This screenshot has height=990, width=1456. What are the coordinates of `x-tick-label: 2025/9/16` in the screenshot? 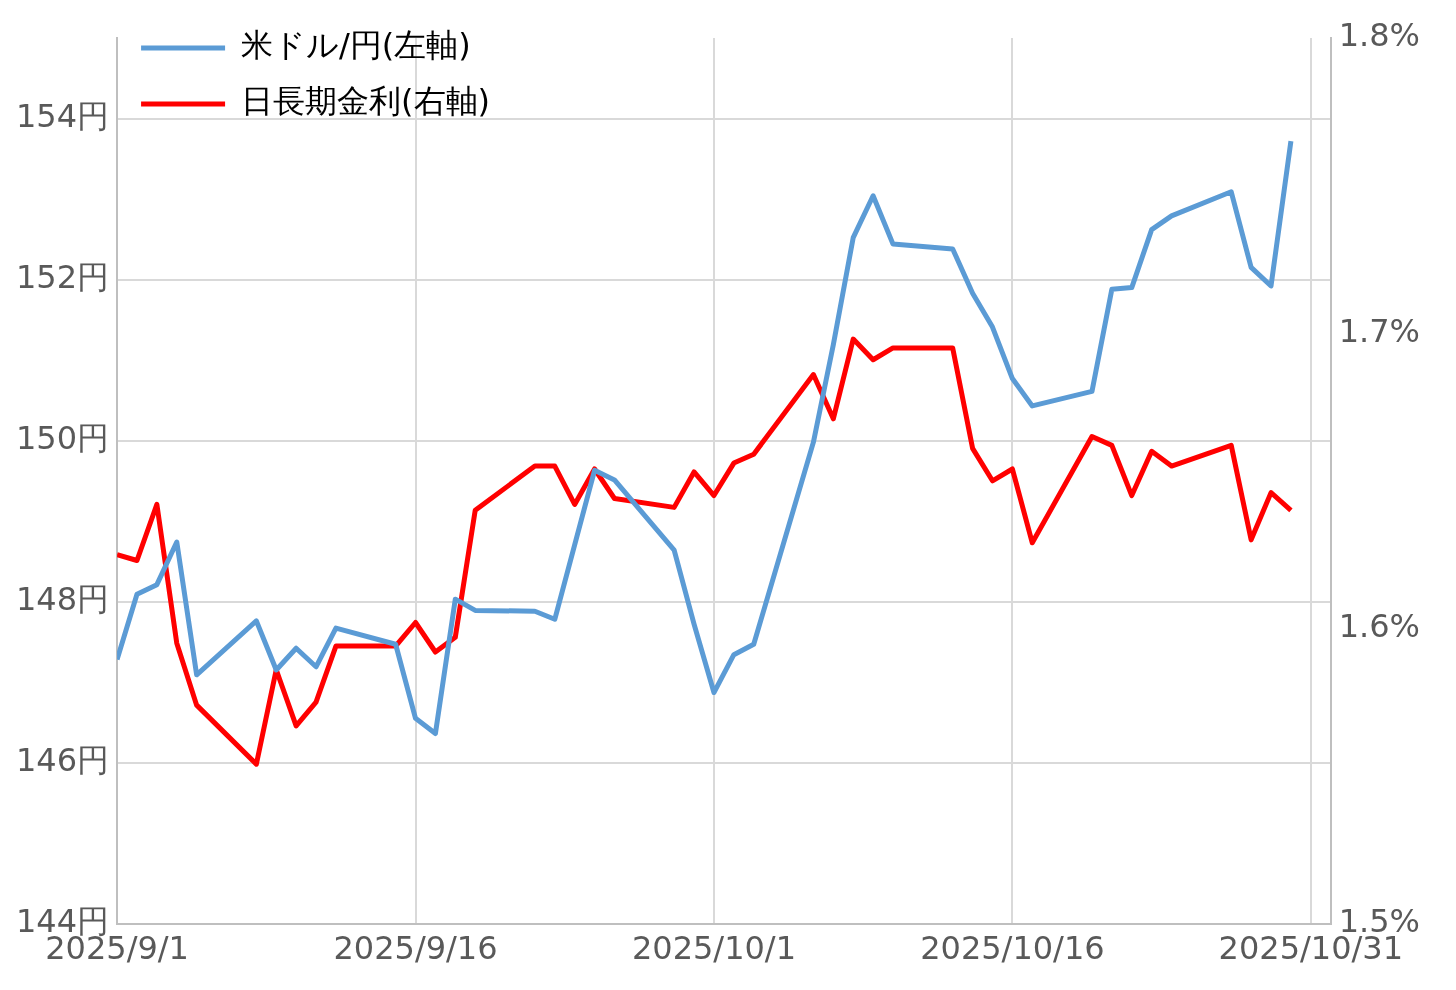 It's located at (415, 948).